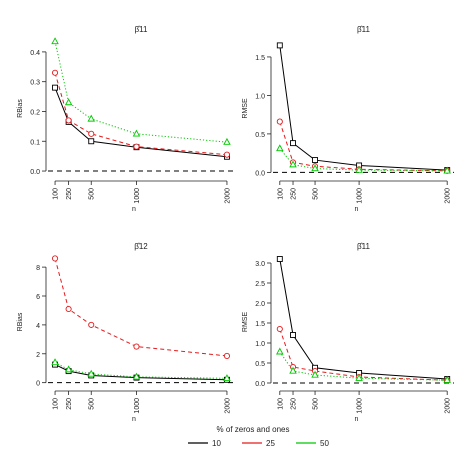  I want to click on y-tick-label: 4, so click(38, 326).